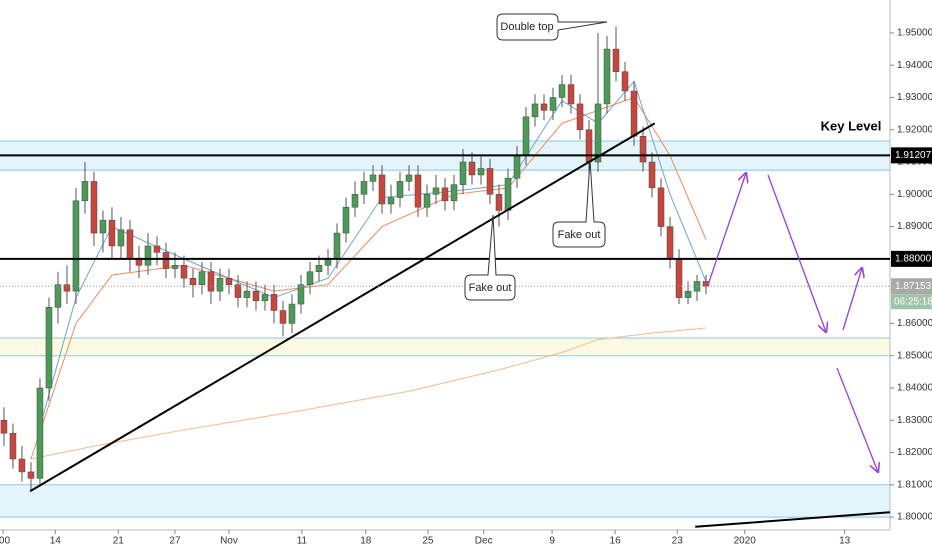 The height and width of the screenshot is (550, 932). I want to click on projection-arrows, so click(792, 322).